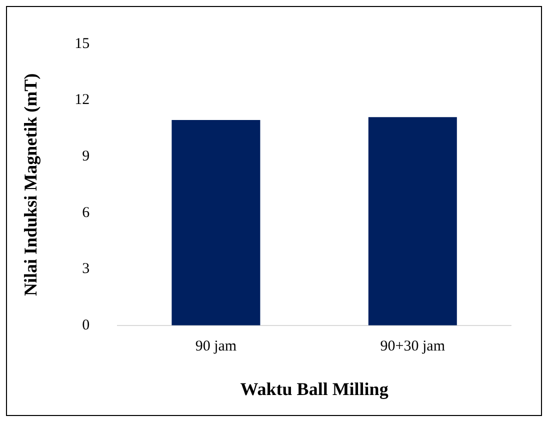  I want to click on x-tick-label: 90 jam, so click(216, 346).